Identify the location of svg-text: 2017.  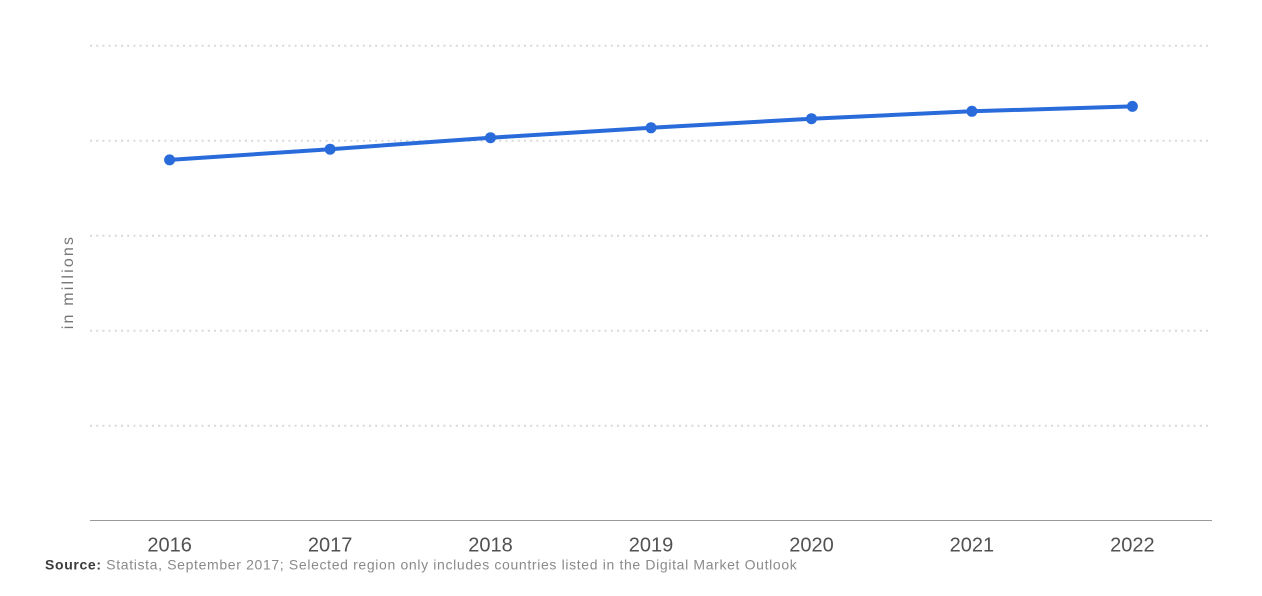
(330, 545).